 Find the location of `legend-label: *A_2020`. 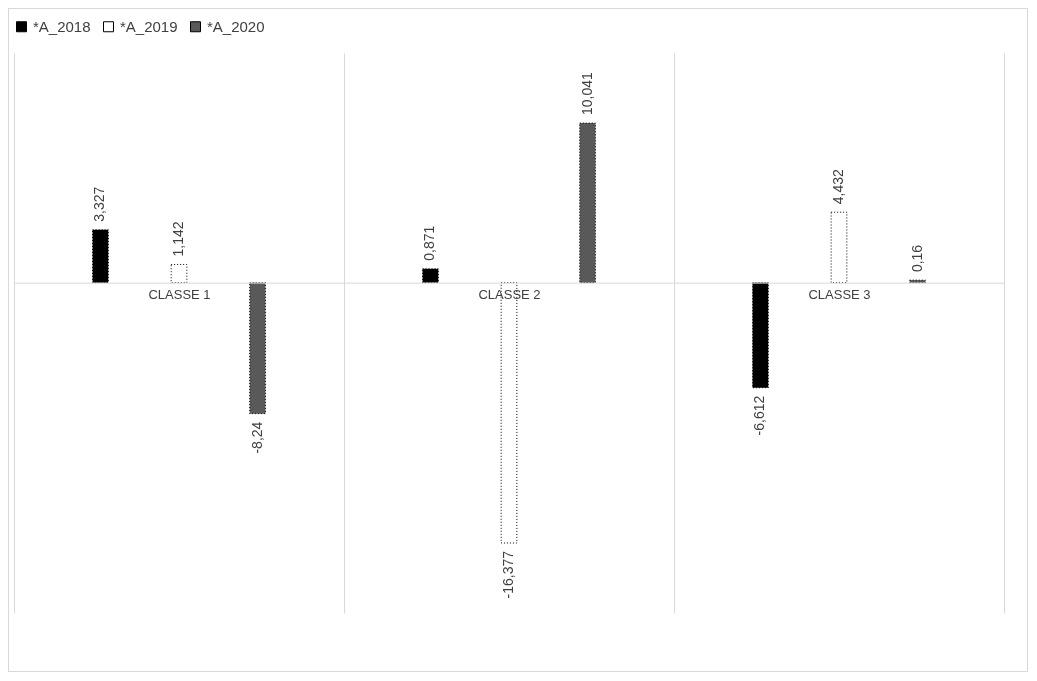

legend-label: *A_2020 is located at coordinates (236, 26).